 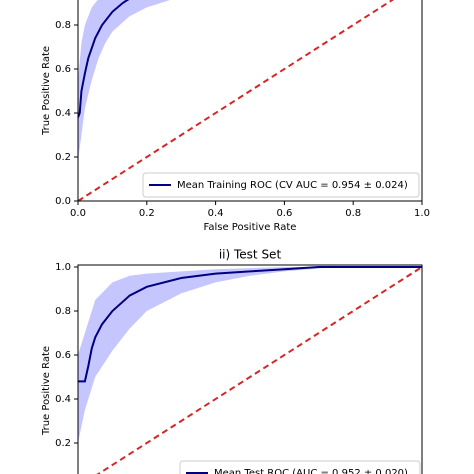 I want to click on y-tick-label: 0.0, so click(x=63, y=201).